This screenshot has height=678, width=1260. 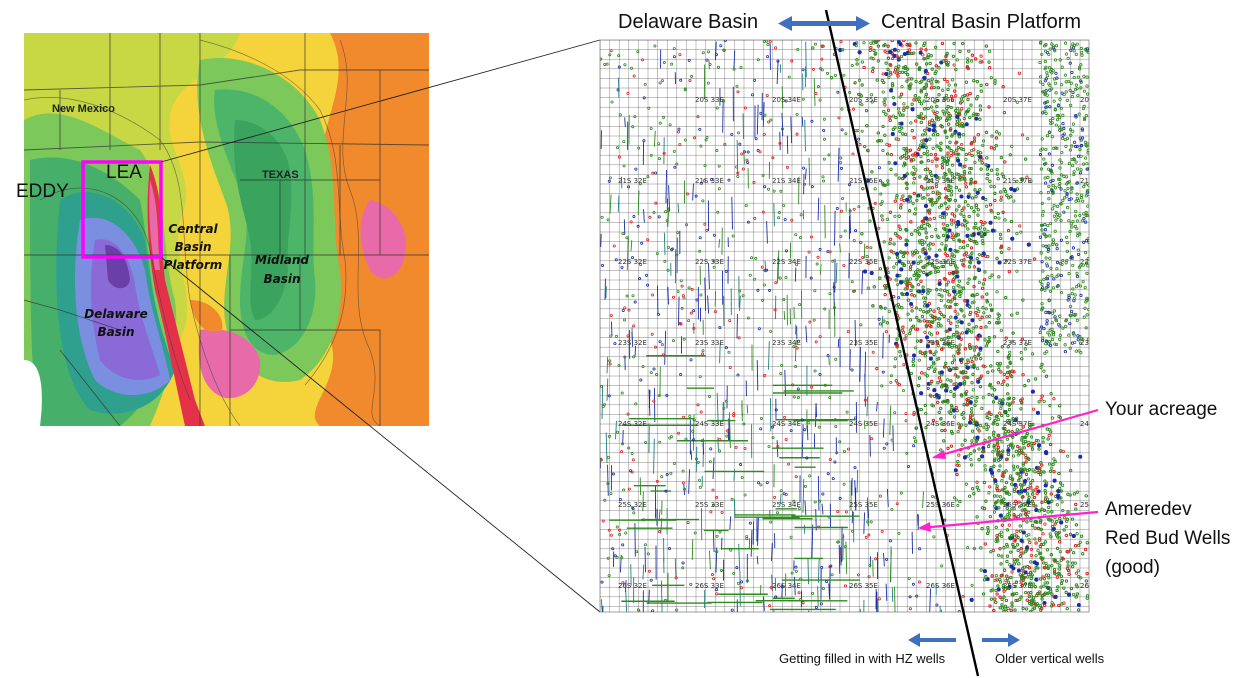 I want to click on arrow-right-vertical, so click(x=1001, y=640).